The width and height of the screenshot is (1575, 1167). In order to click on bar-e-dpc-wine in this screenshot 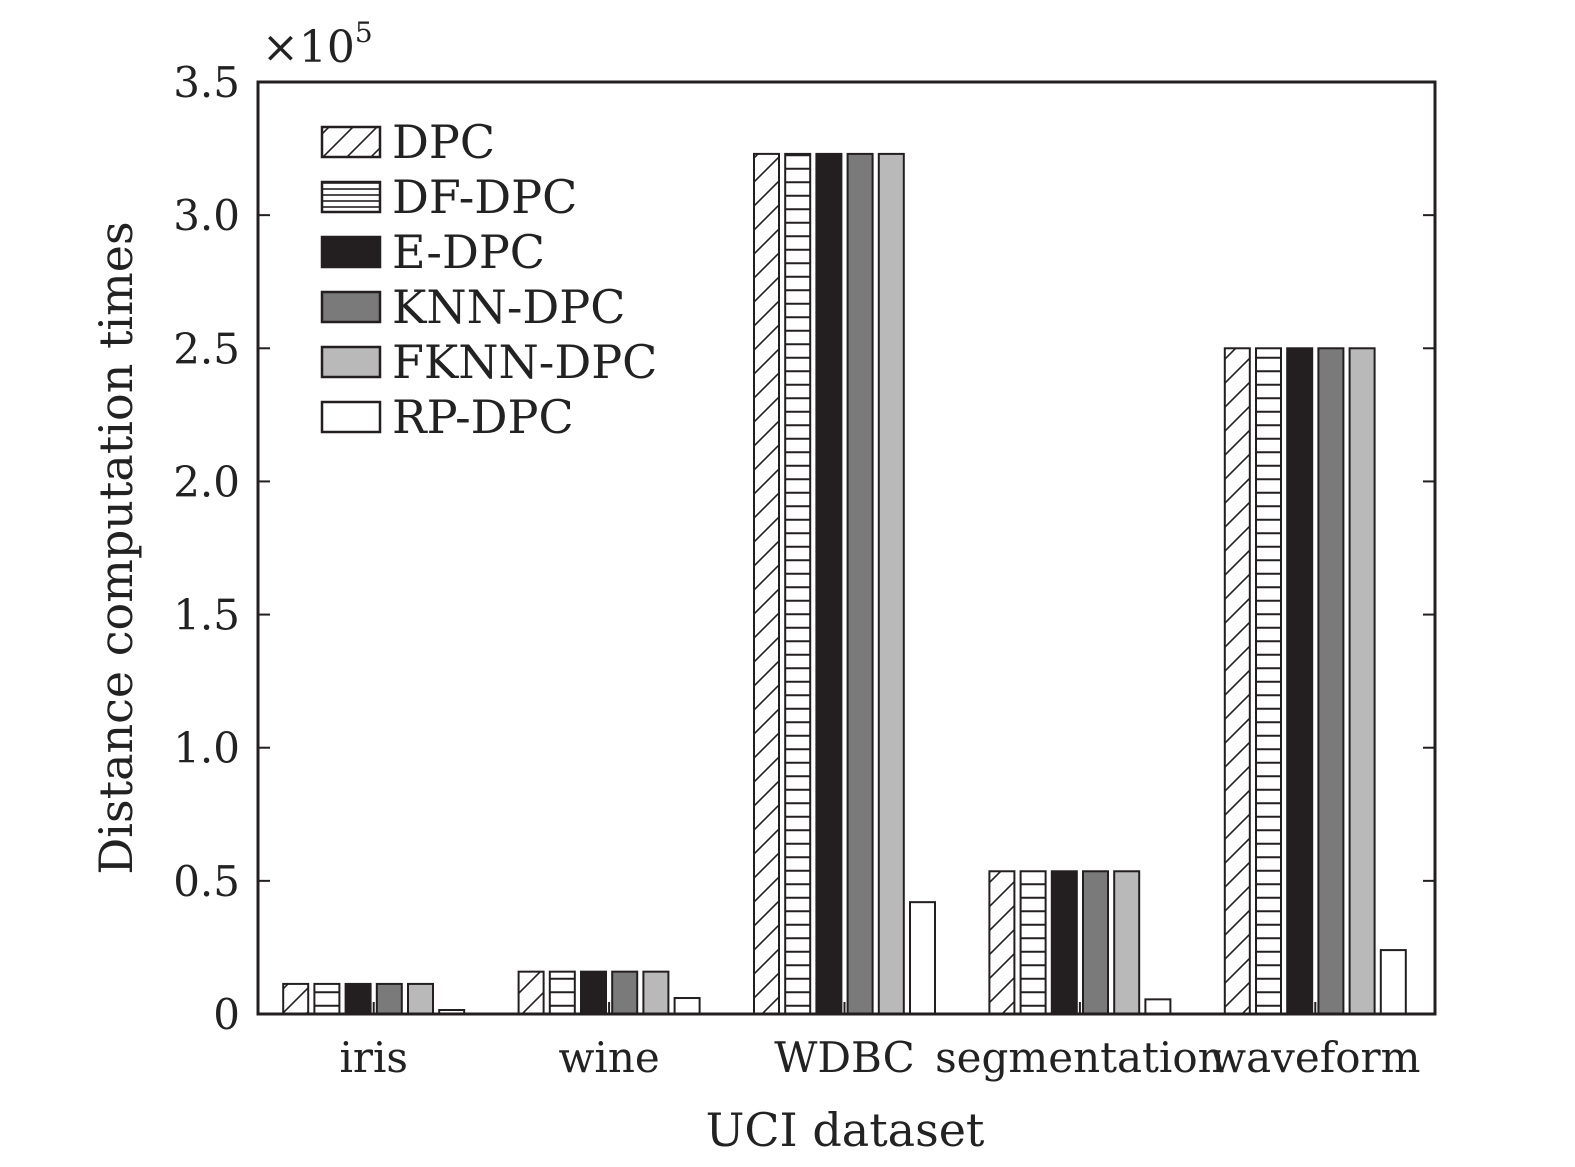, I will do `click(593, 993)`.